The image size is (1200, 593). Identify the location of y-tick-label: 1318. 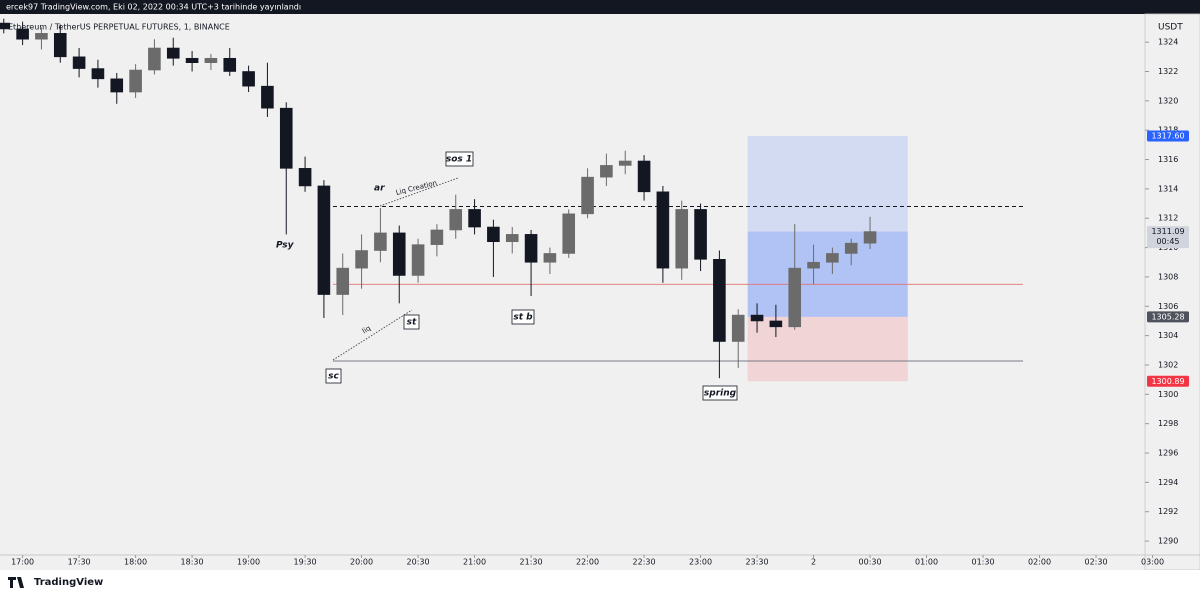
(1168, 130).